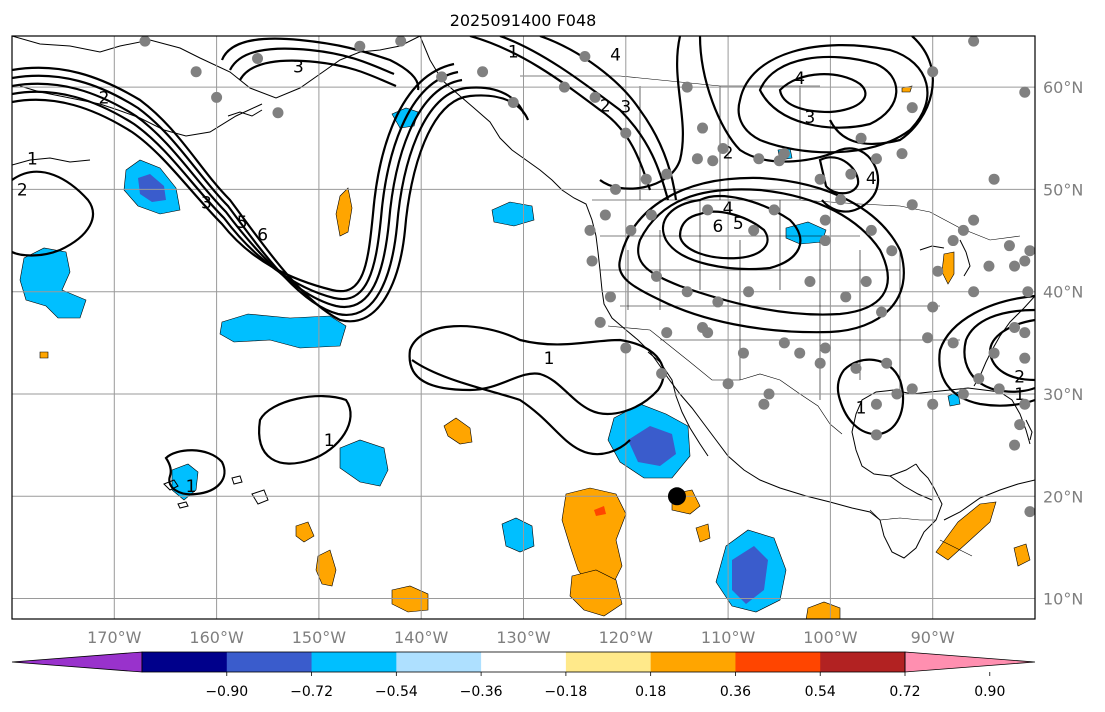 The height and width of the screenshot is (712, 1105). I want to click on colorbar-under-extension, so click(77, 662).